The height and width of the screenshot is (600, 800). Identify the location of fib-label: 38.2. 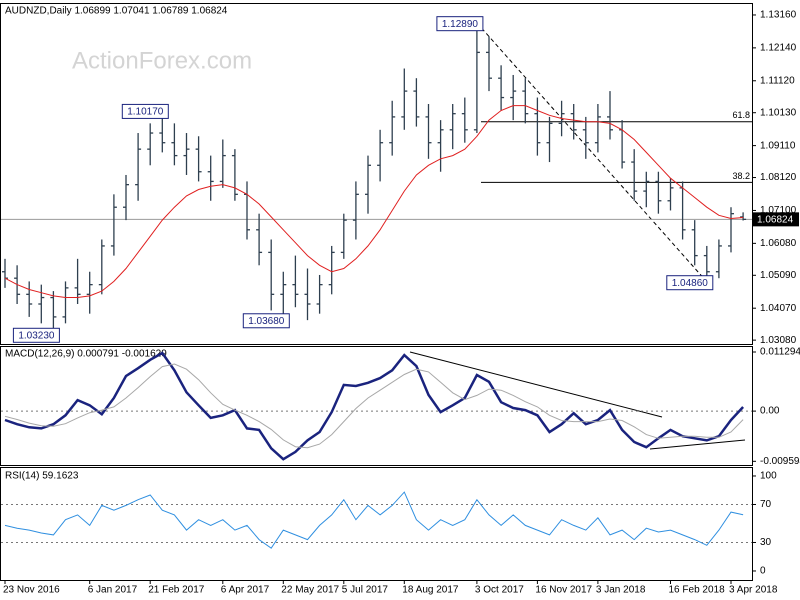
(741, 176).